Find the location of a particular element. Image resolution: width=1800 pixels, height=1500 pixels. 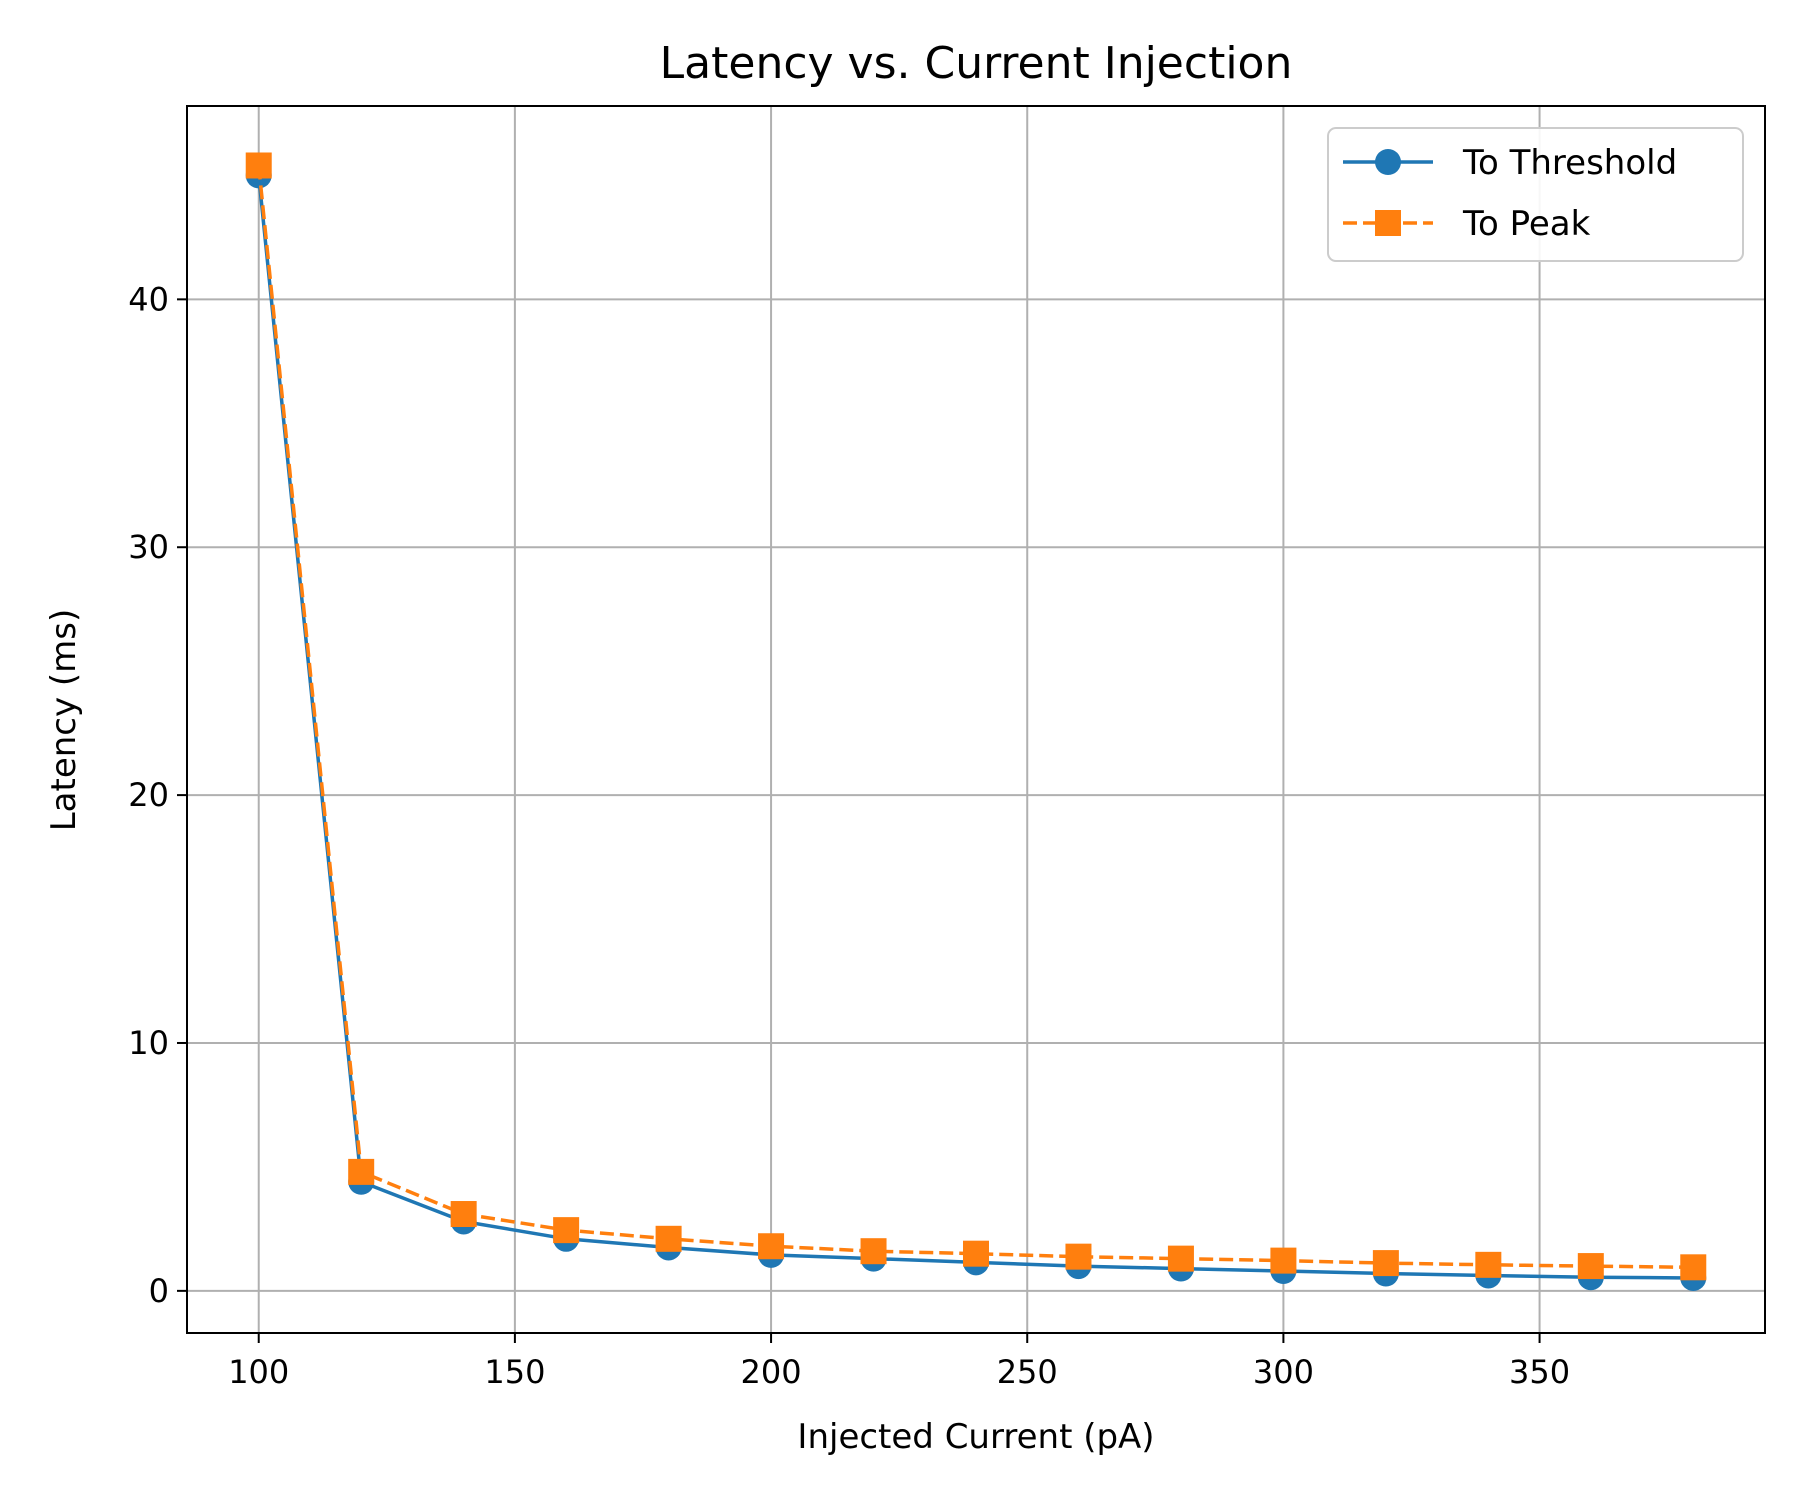

legend: To Threshold To Peak is located at coordinates (1535, 194).